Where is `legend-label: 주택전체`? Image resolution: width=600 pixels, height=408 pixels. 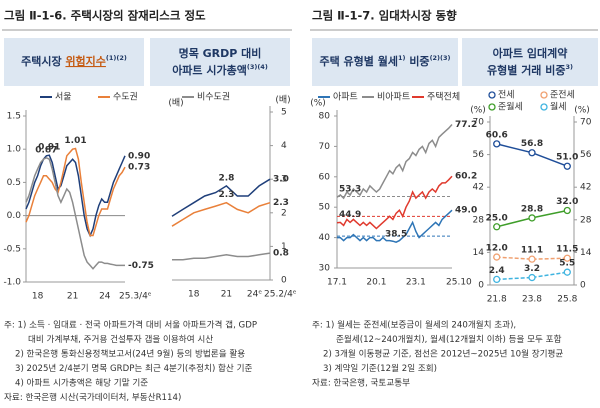 legend-label: 주택전체 is located at coordinates (443, 97).